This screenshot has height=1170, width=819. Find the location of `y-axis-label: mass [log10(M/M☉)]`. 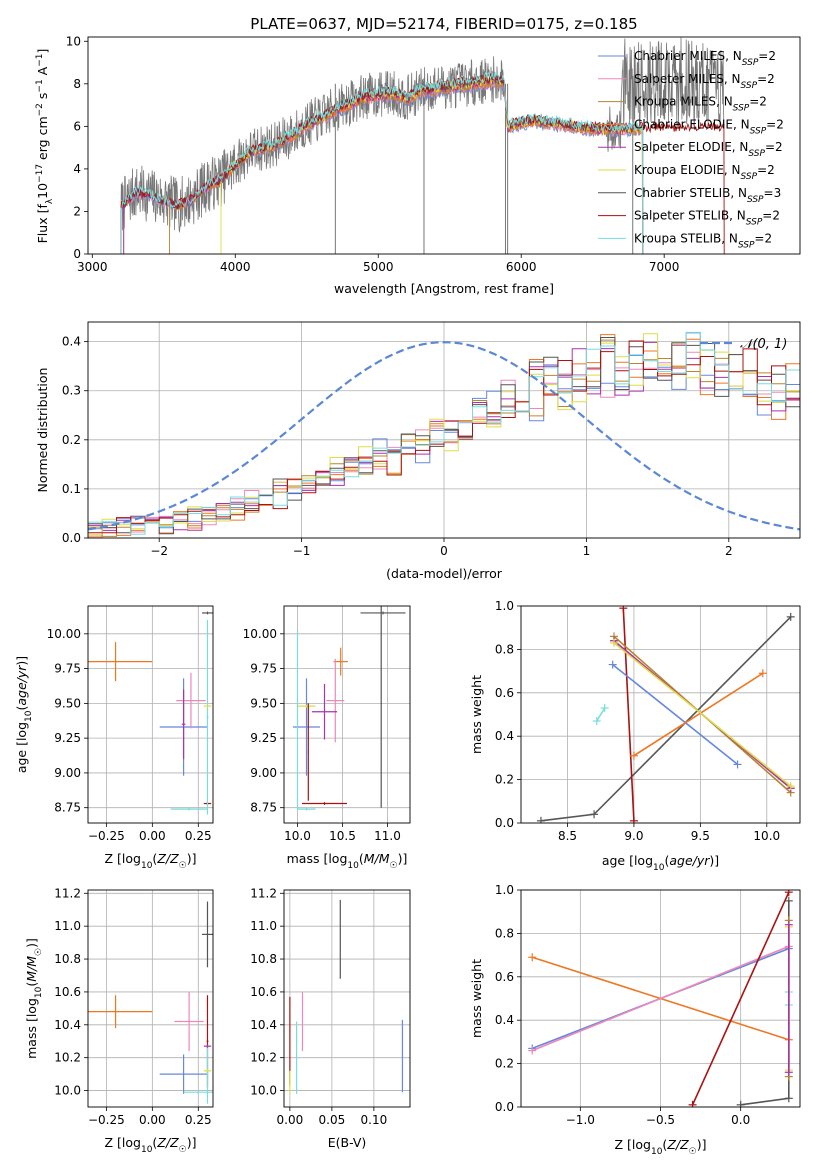

y-axis-label: mass [log10(M/M☉)] is located at coordinates (34, 998).